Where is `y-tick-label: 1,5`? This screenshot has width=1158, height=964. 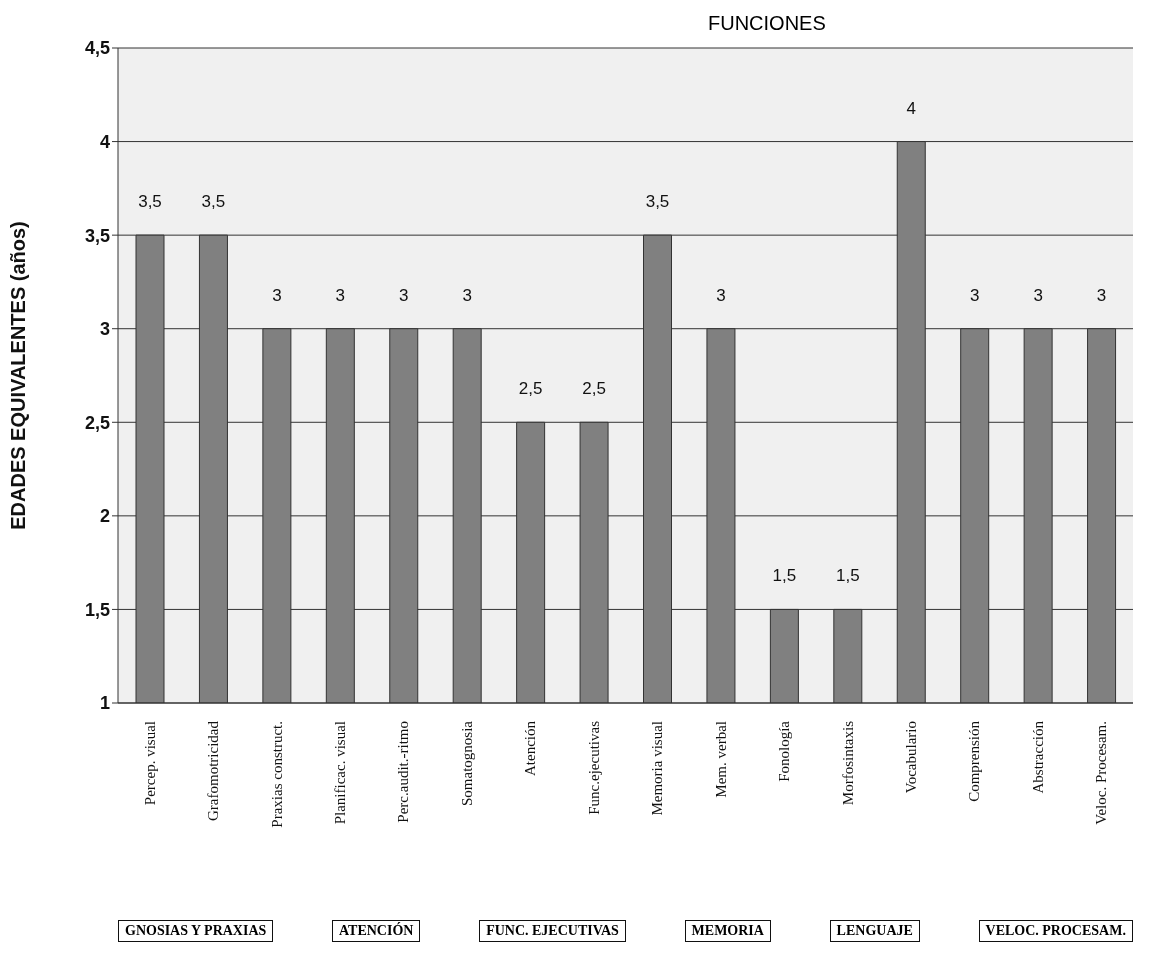
y-tick-label: 1,5 is located at coordinates (97, 609).